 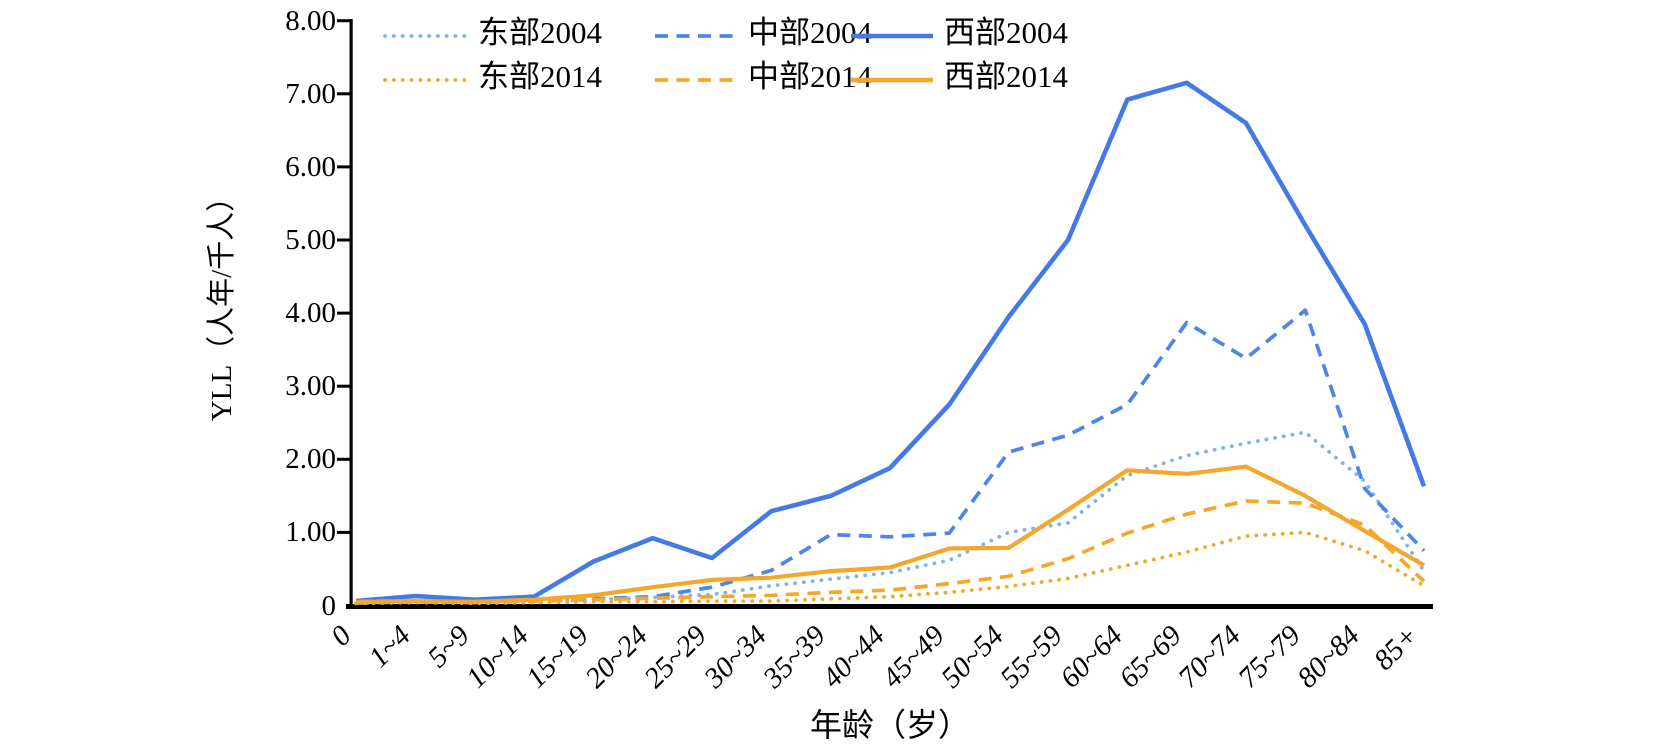 I want to click on legend-label: 东部2014, so click(x=540, y=76).